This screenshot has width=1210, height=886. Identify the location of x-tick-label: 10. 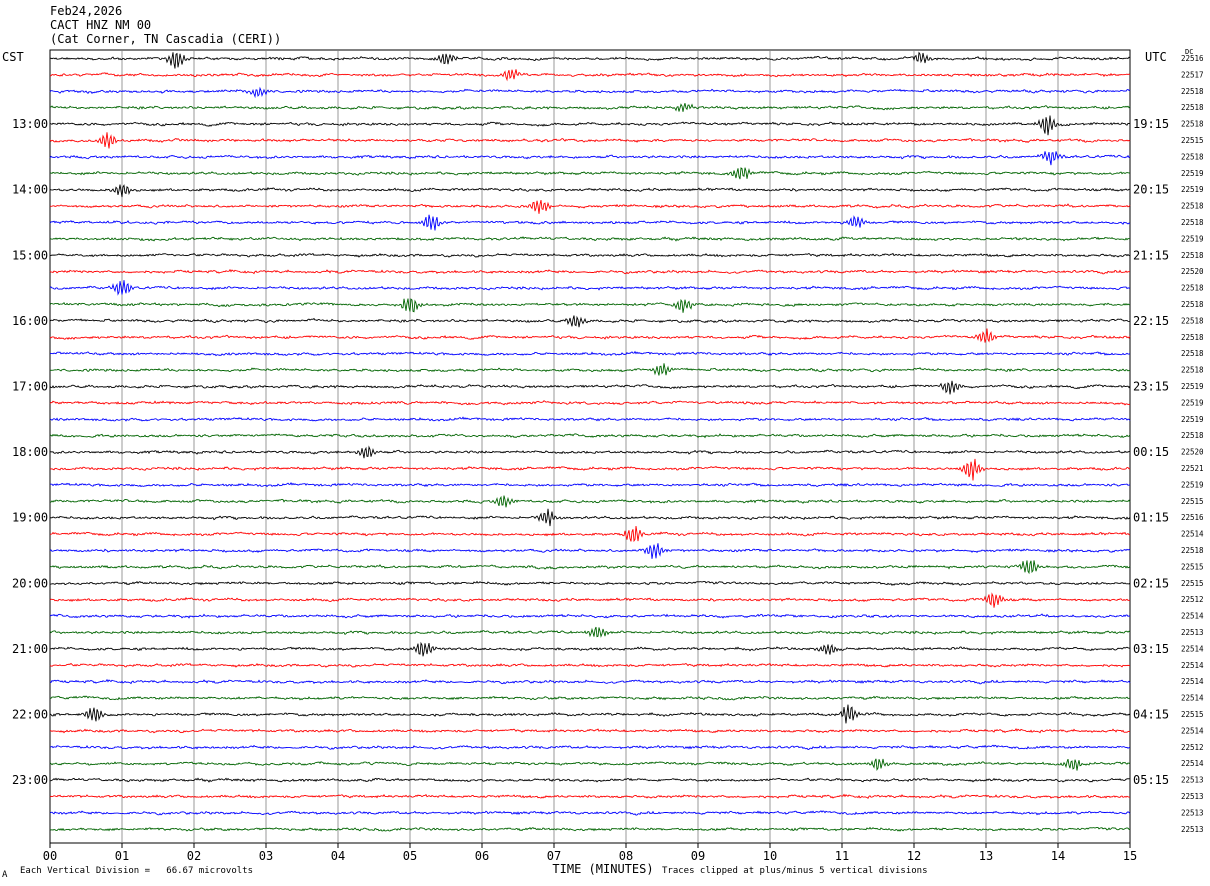
(770, 856).